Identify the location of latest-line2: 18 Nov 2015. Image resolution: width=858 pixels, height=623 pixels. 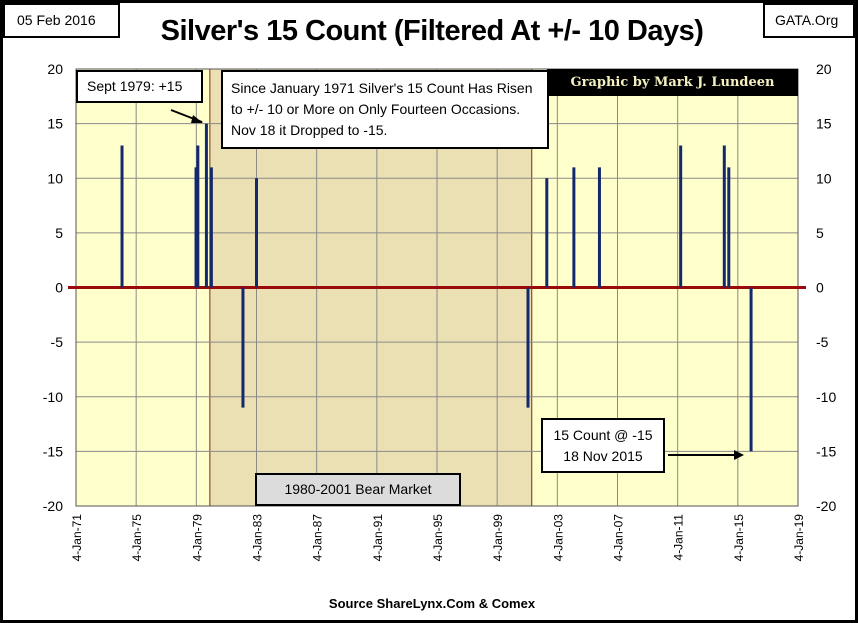
(603, 456).